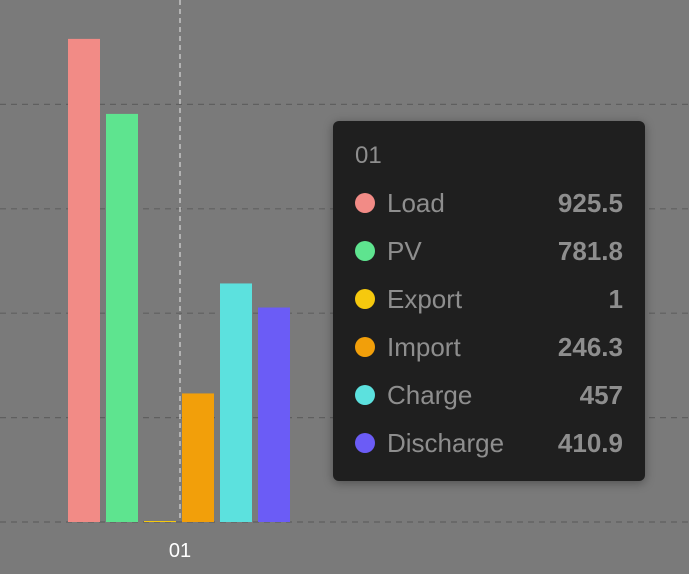 The image size is (689, 574). Describe the element at coordinates (489, 203) in the screenshot. I see `tooltip-row: Load 925.5` at that location.